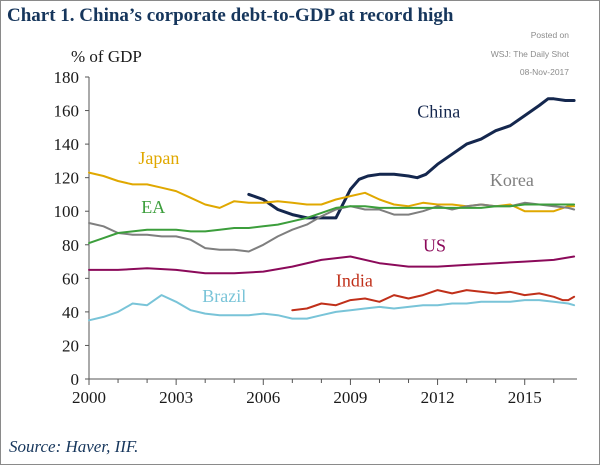  What do you see at coordinates (224, 296) in the screenshot?
I see `series-label-brazil: Brazil` at bounding box center [224, 296].